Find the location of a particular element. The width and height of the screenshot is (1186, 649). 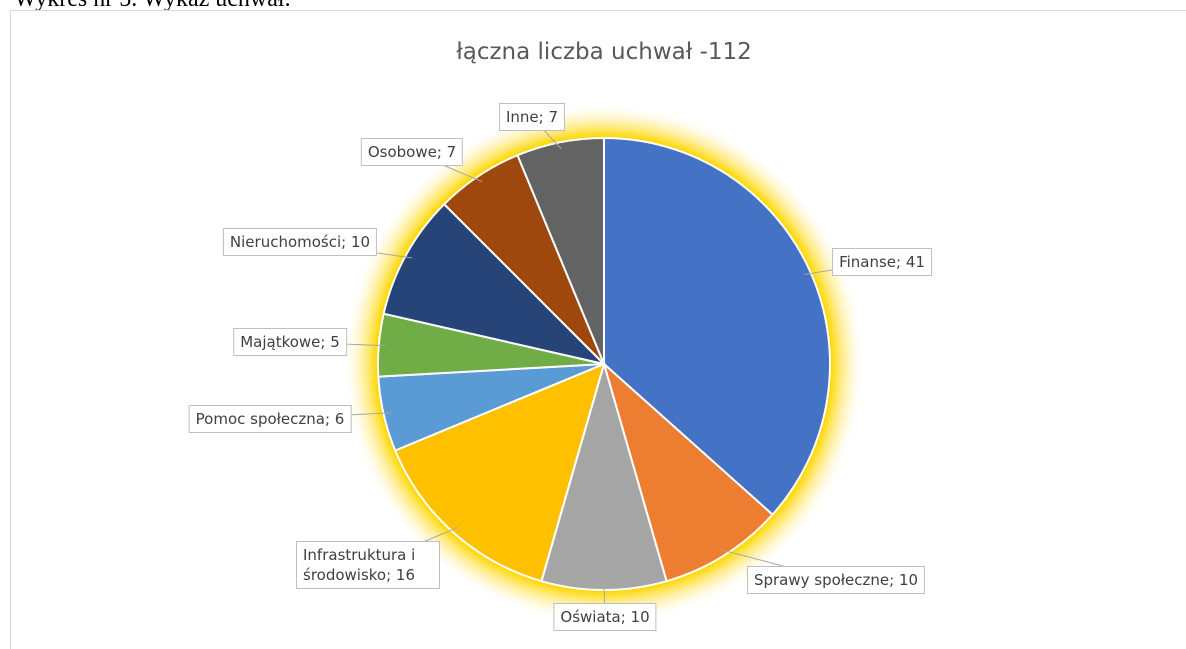

data-label: Pomoc społeczna; 6 is located at coordinates (270, 419).